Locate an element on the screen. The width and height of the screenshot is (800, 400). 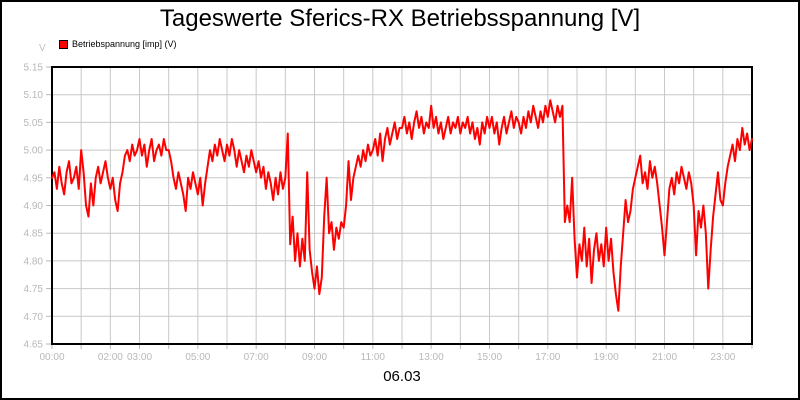
x-tick-label: 02:00 is located at coordinates (110, 357).